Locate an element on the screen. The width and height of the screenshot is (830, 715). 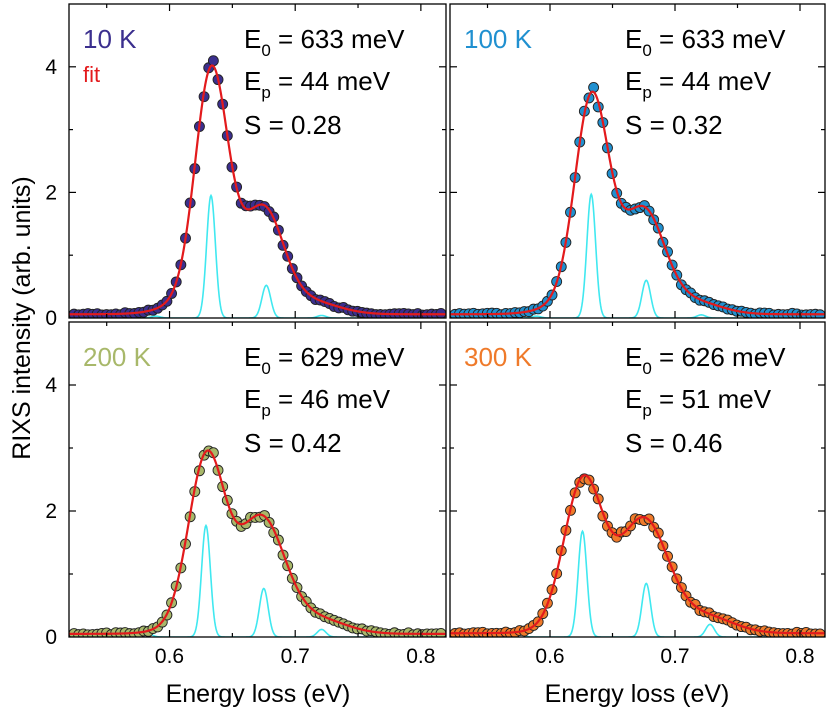
x-axis-label-left: Energy loss (eV) is located at coordinates (258, 694).